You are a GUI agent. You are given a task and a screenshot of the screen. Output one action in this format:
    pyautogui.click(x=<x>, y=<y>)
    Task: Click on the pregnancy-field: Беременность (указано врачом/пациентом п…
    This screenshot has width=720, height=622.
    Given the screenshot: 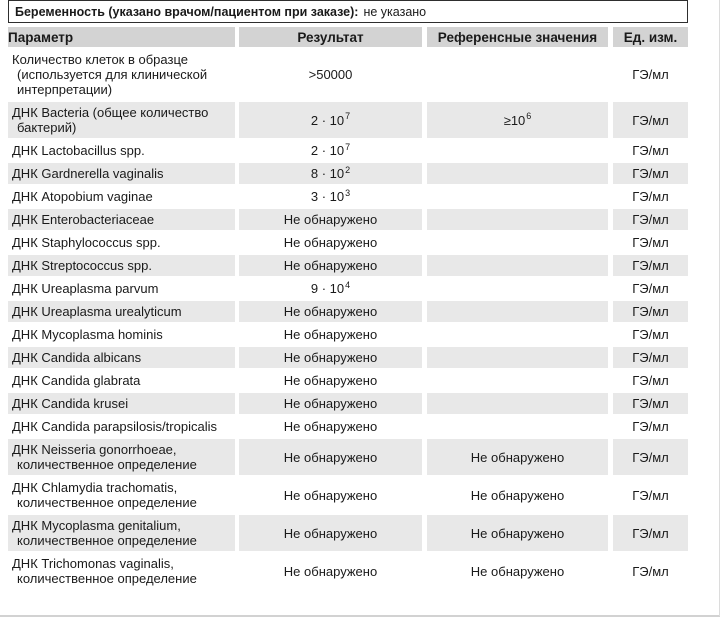 What is the action you would take?
    pyautogui.click(x=348, y=11)
    